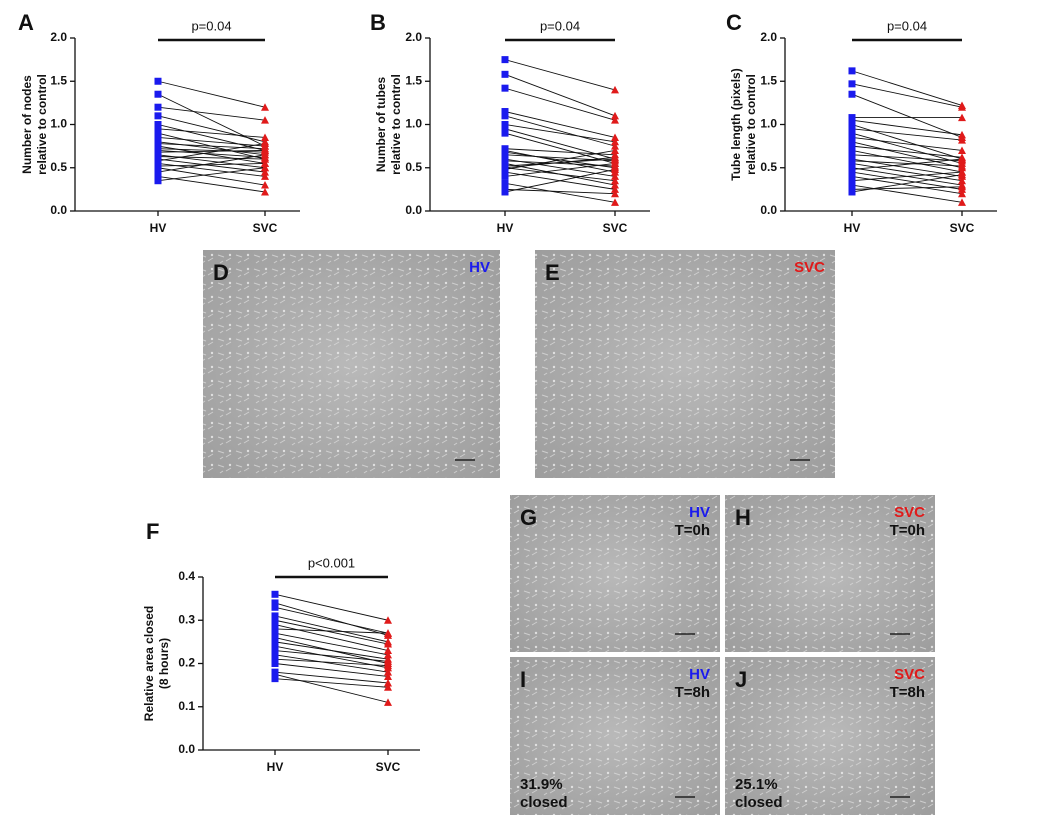 The width and height of the screenshot is (1050, 829). I want to click on y-tick-label: 2.0, so click(413, 37).